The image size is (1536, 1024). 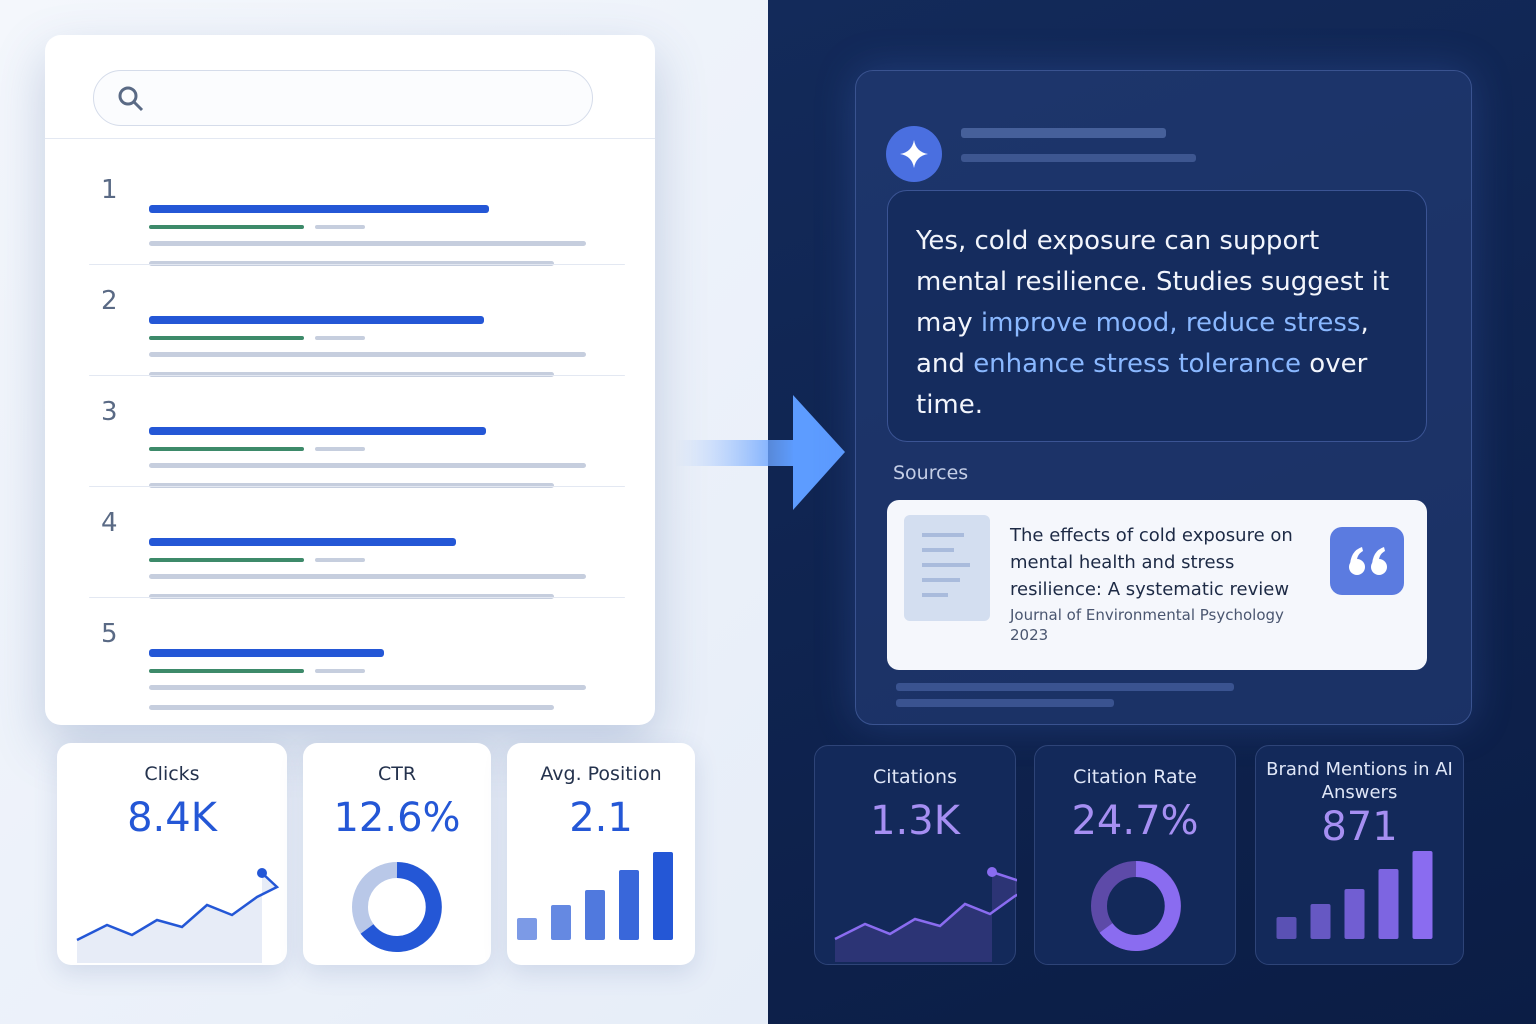 I want to click on metric-card: Citation Rate 24.7%, so click(x=1135, y=855).